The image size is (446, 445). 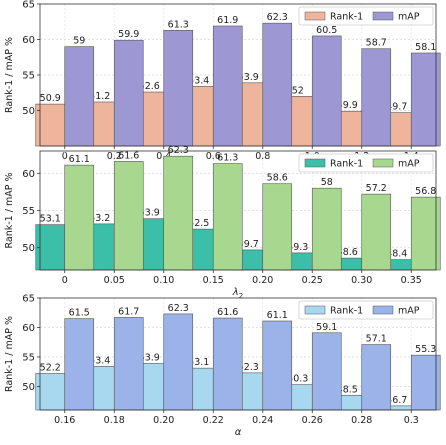 I want to click on data-label: 52.3, so click(x=248, y=367).